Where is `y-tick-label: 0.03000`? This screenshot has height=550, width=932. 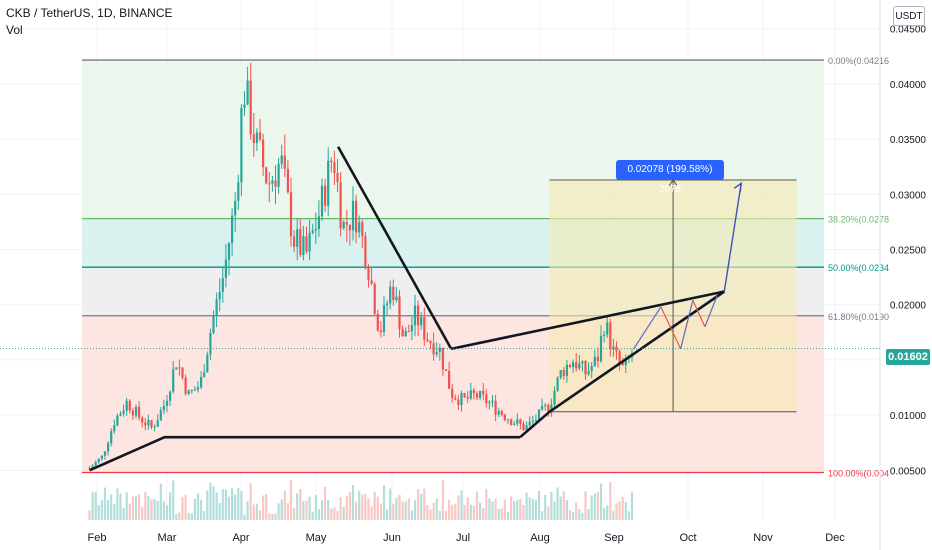 y-tick-label: 0.03000 is located at coordinates (908, 195).